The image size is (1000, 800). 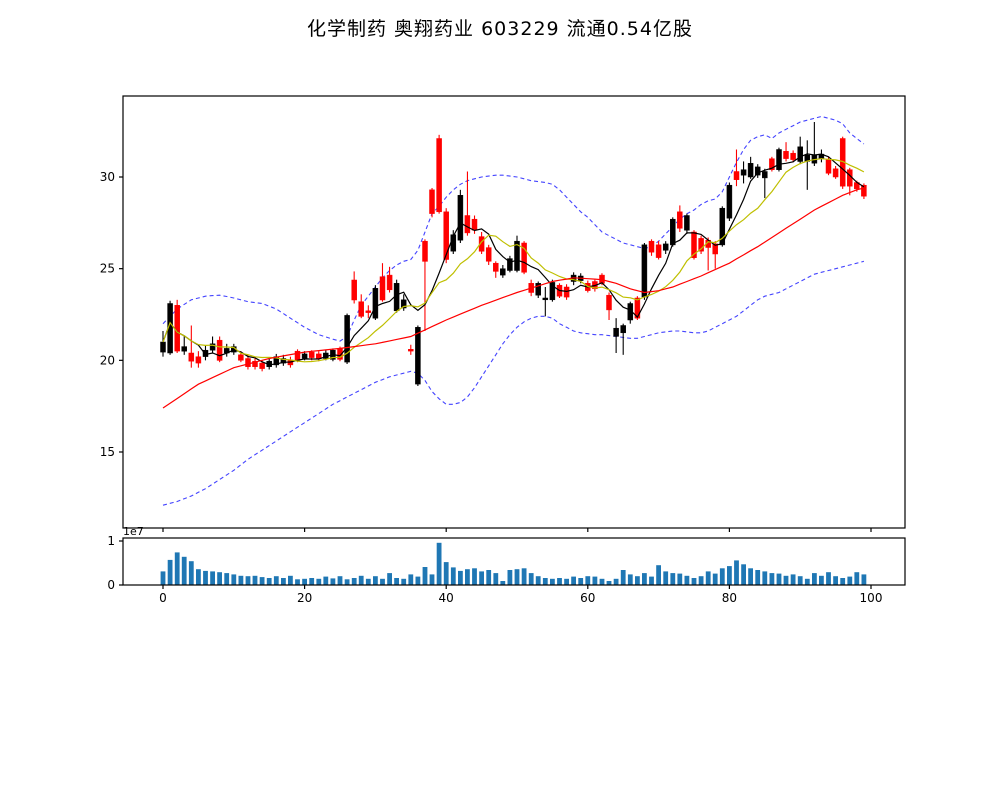 I want to click on main-y-tick-label: 20, so click(x=107, y=360).